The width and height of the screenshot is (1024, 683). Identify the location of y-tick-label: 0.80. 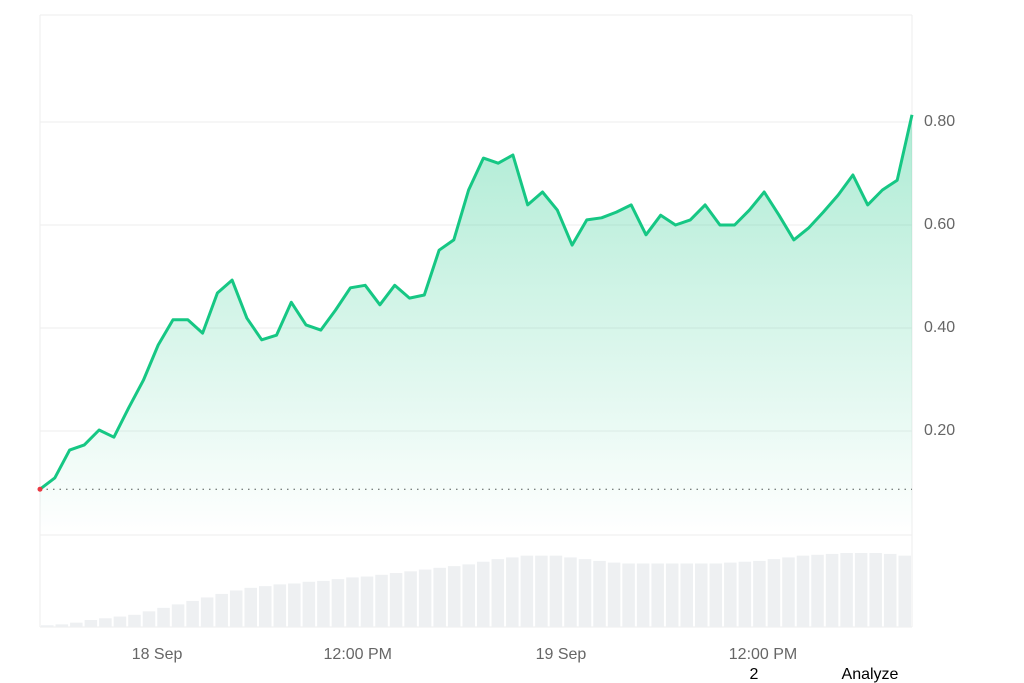
(939, 121).